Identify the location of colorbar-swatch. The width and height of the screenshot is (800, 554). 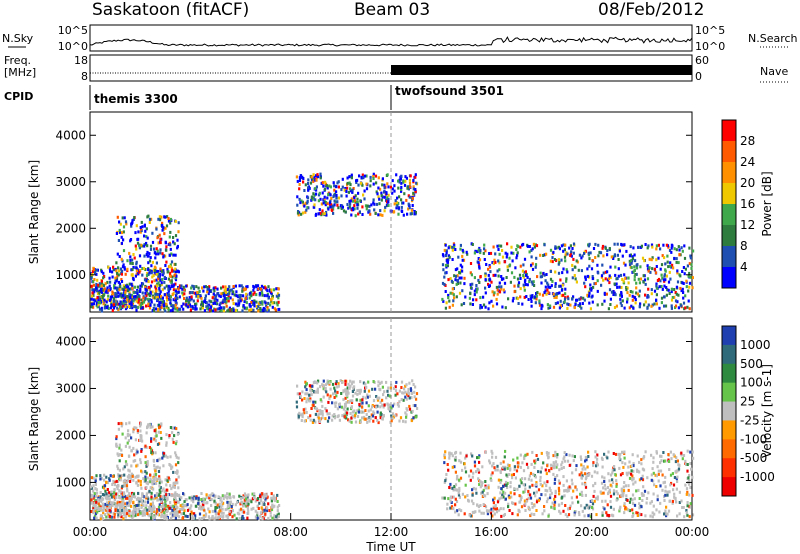
(729, 257).